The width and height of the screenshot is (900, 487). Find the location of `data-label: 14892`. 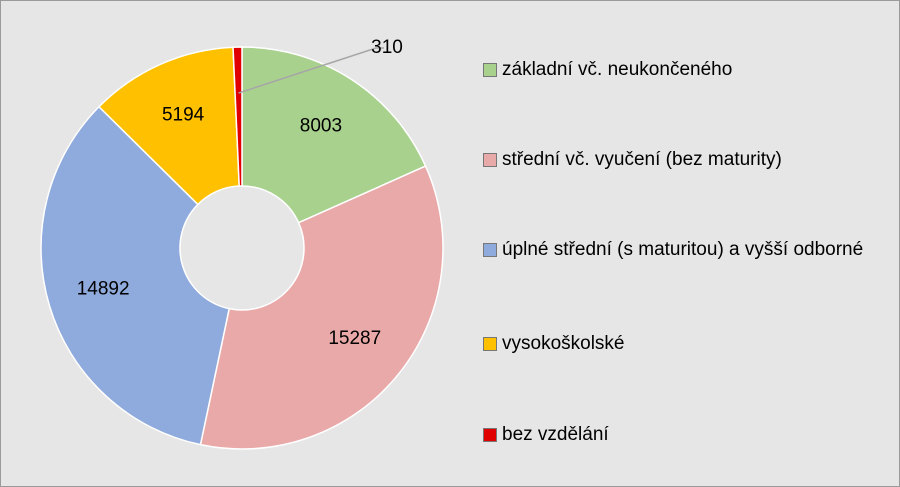

data-label: 14892 is located at coordinates (103, 289).